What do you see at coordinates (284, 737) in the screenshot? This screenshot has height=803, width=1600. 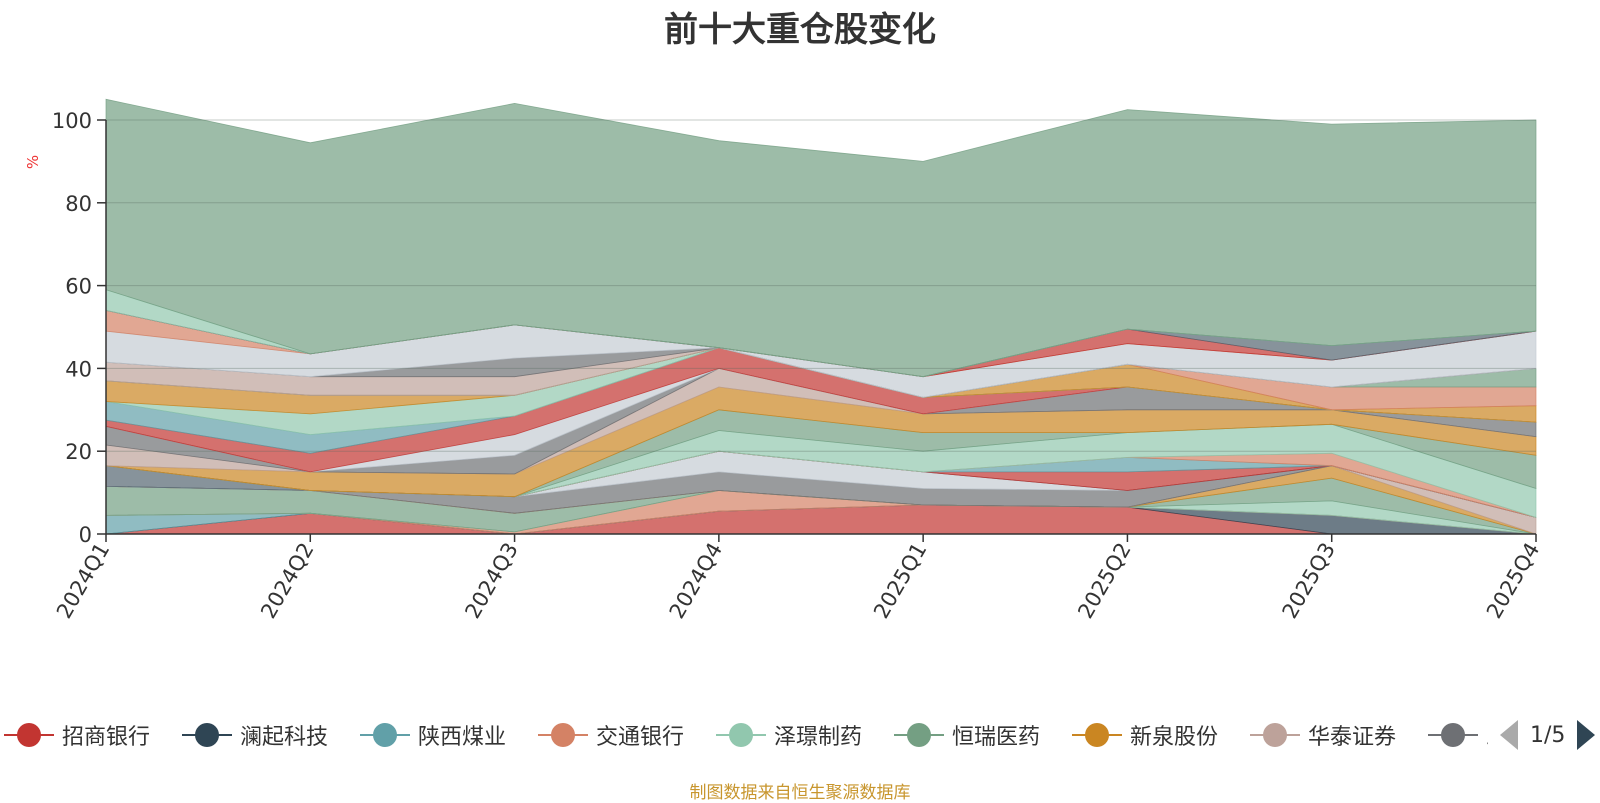 I see `legend-label: 澜起科技` at bounding box center [284, 737].